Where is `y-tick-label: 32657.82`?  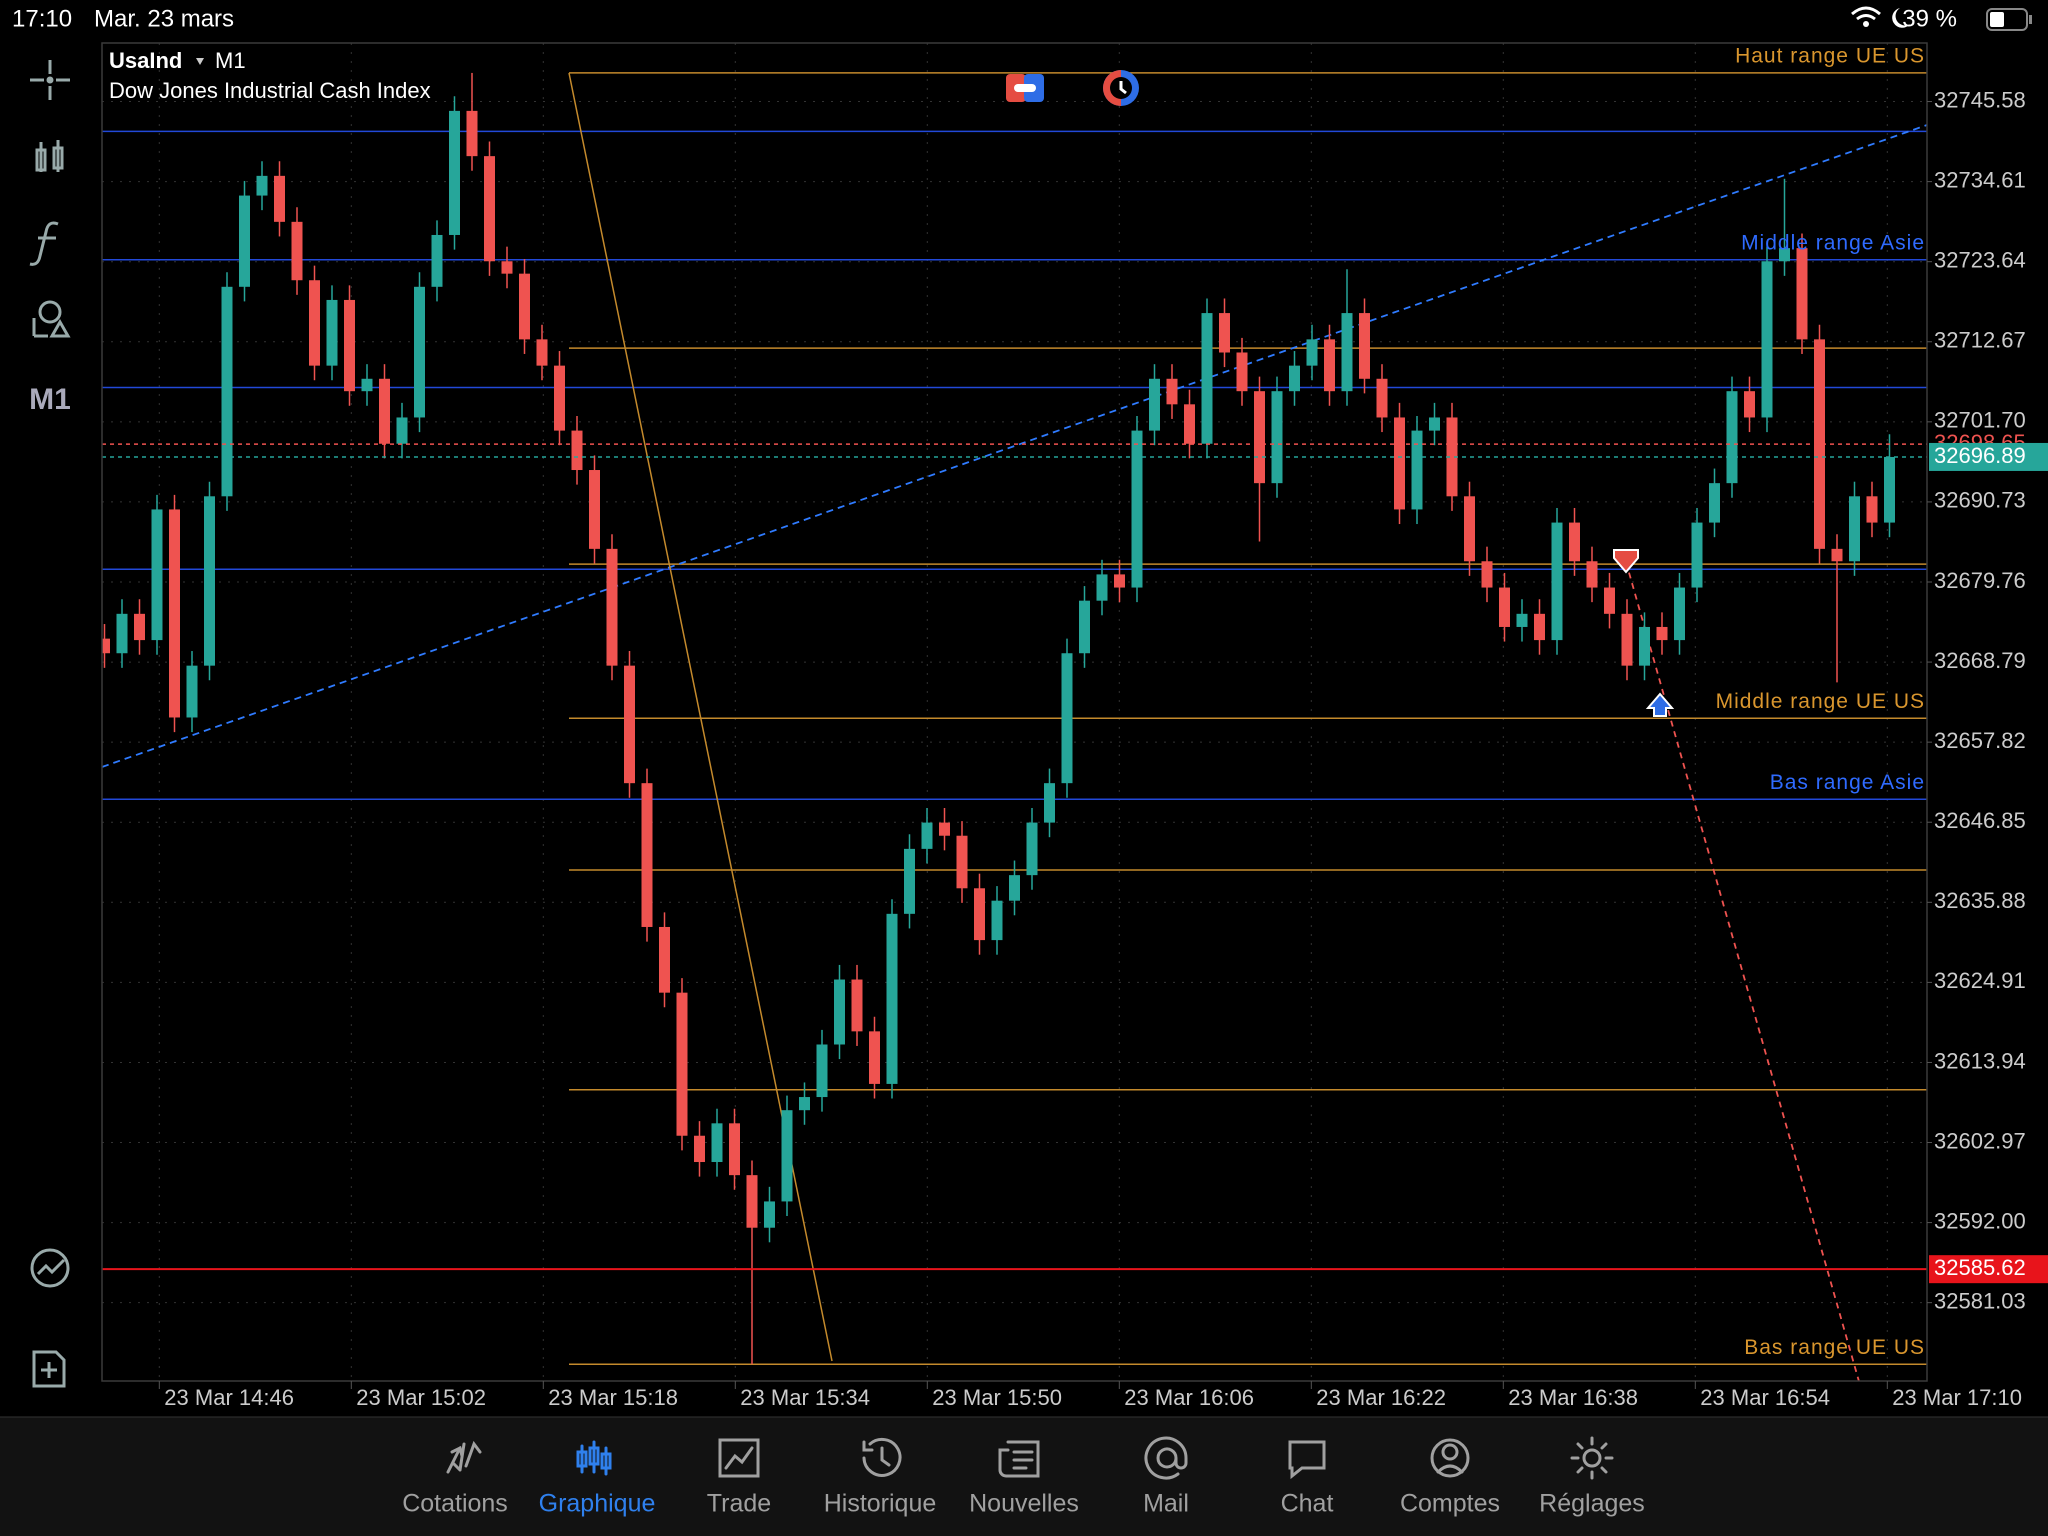 y-tick-label: 32657.82 is located at coordinates (1980, 740).